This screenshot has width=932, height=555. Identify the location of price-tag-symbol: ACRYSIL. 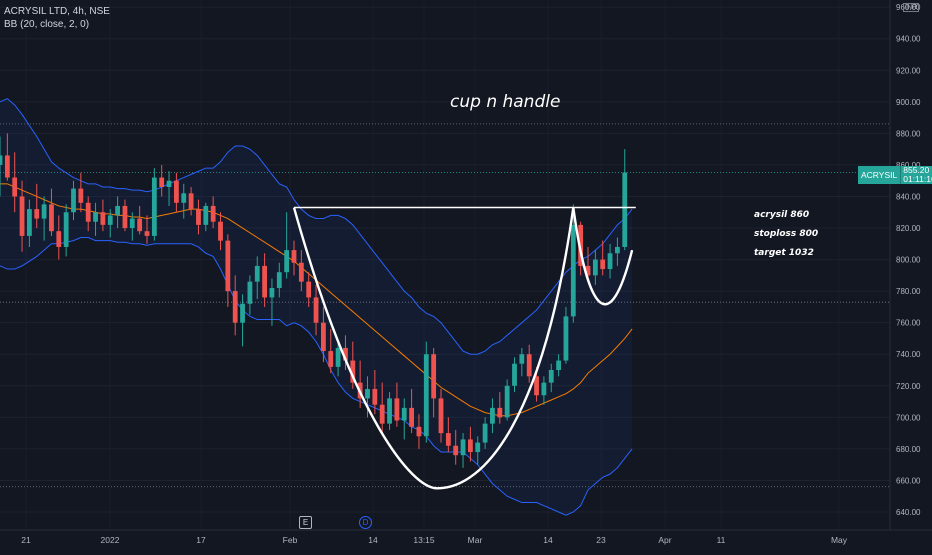
(879, 175).